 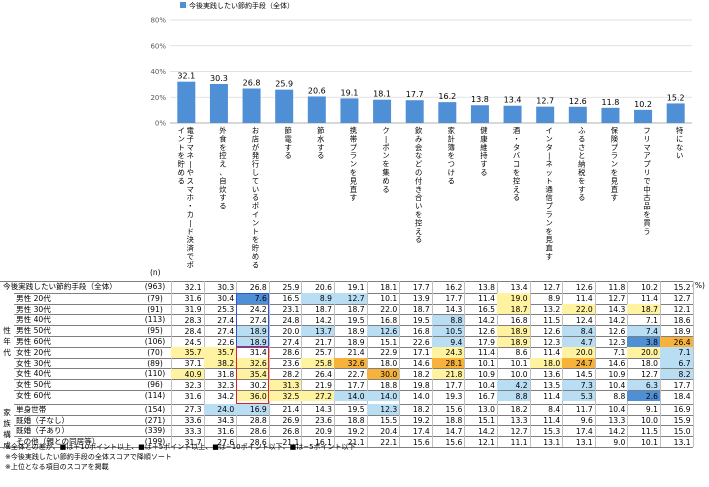 What do you see at coordinates (646, 189) in the screenshot?
I see `category-label-char: 中` at bounding box center [646, 189].